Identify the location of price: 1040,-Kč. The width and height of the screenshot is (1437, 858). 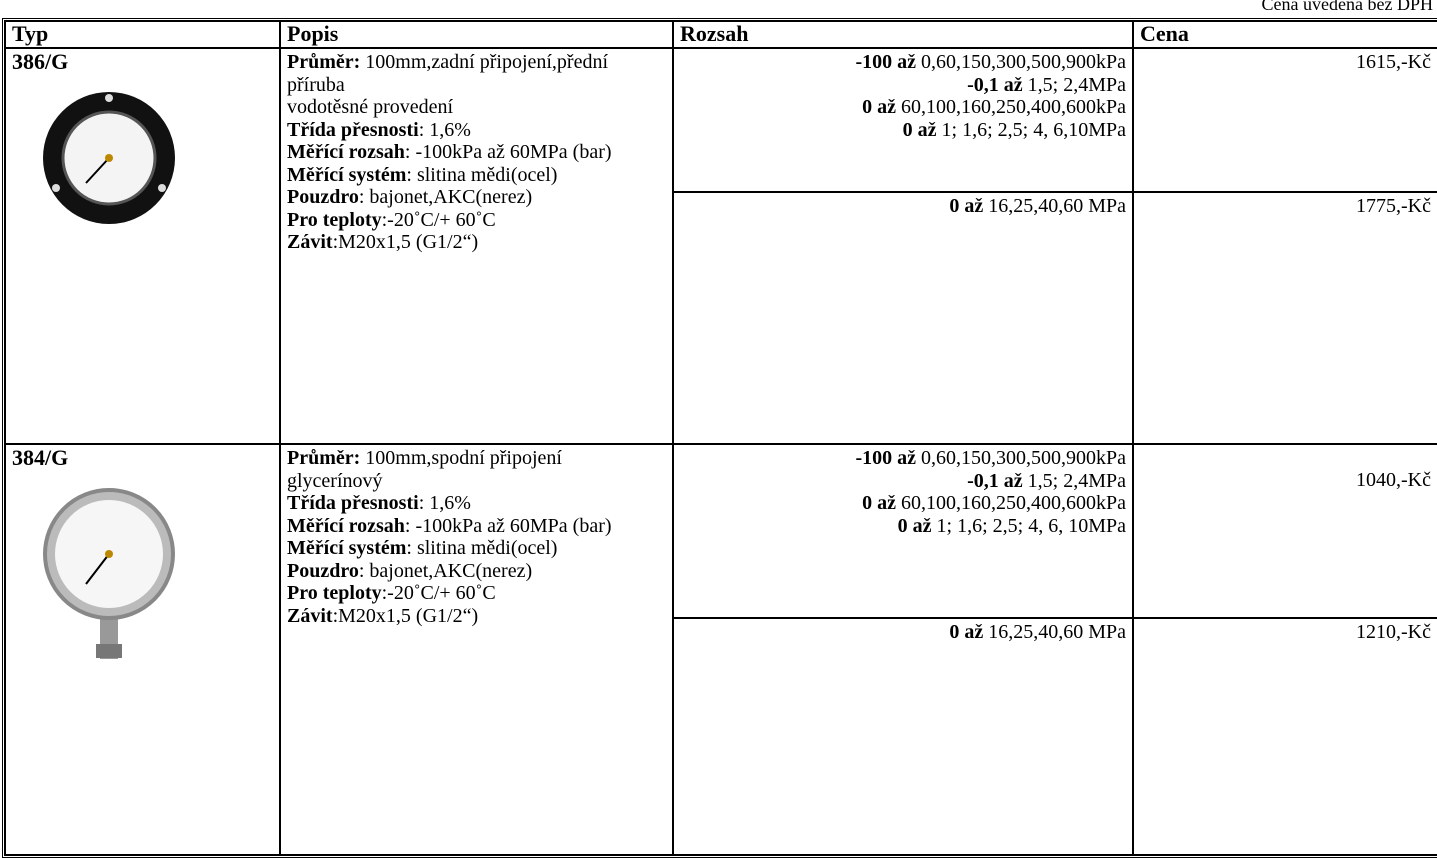
(1393, 480).